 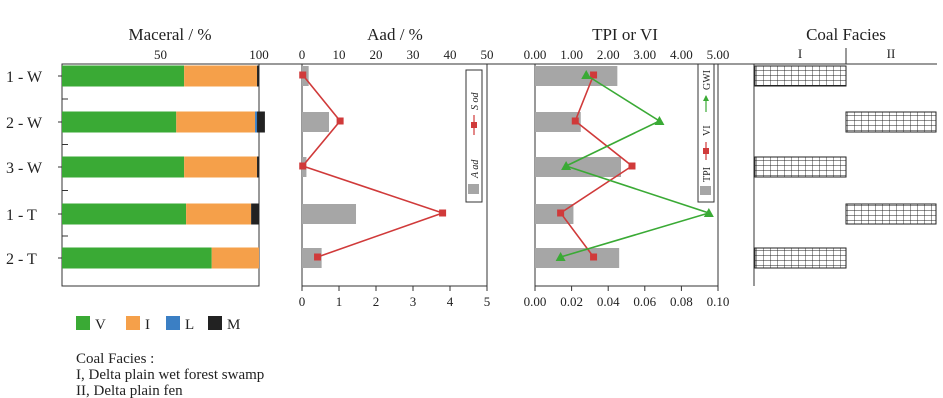 I want to click on aad-legend-marker, so click(x=474, y=125).